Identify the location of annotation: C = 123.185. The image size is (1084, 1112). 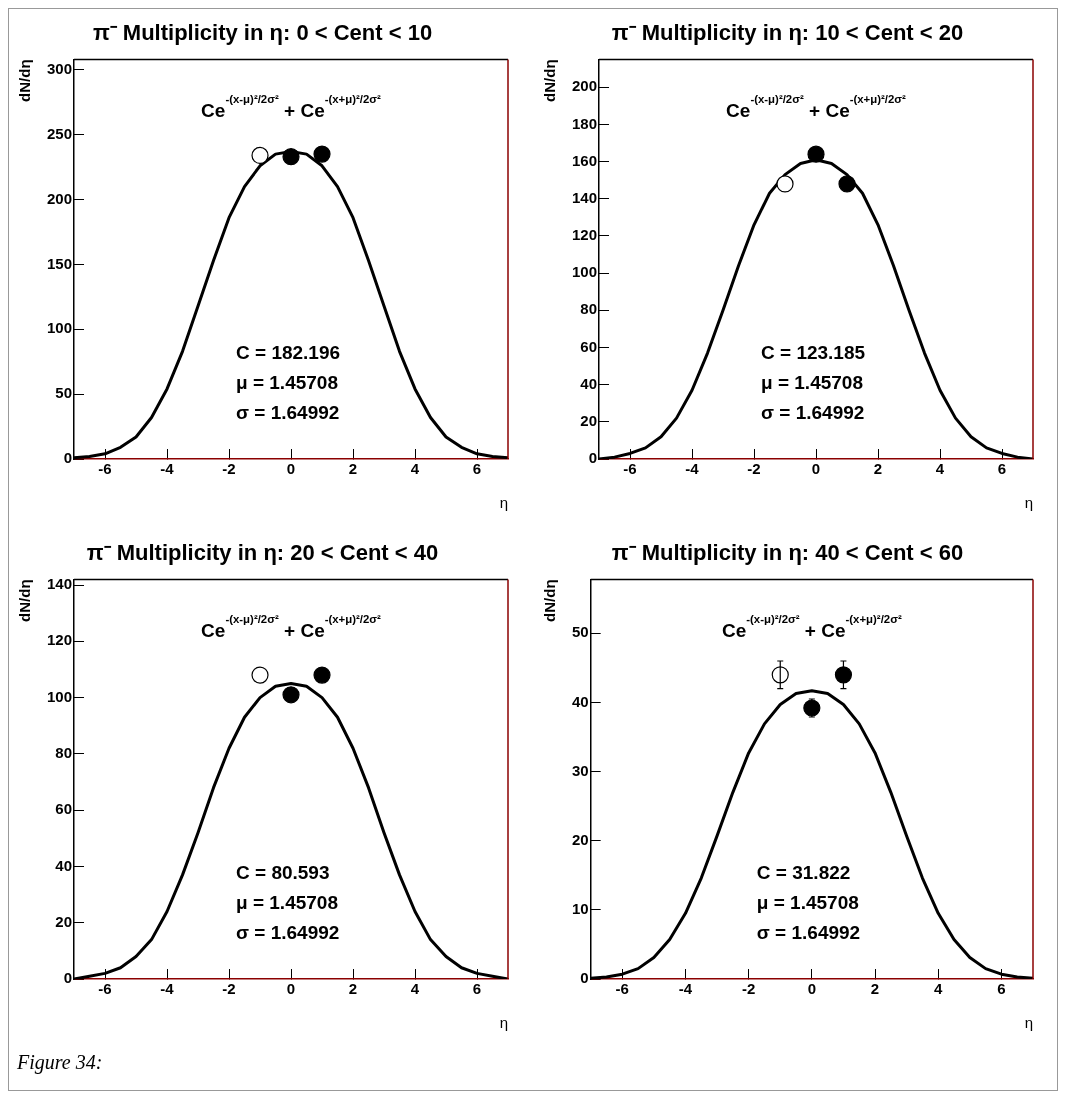
(813, 352).